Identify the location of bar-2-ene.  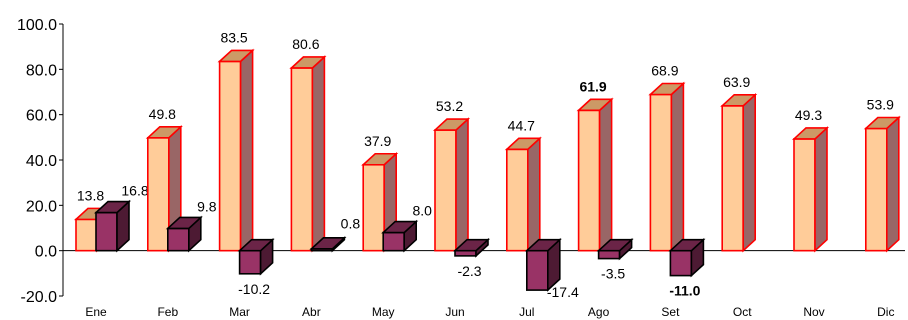
(112, 226).